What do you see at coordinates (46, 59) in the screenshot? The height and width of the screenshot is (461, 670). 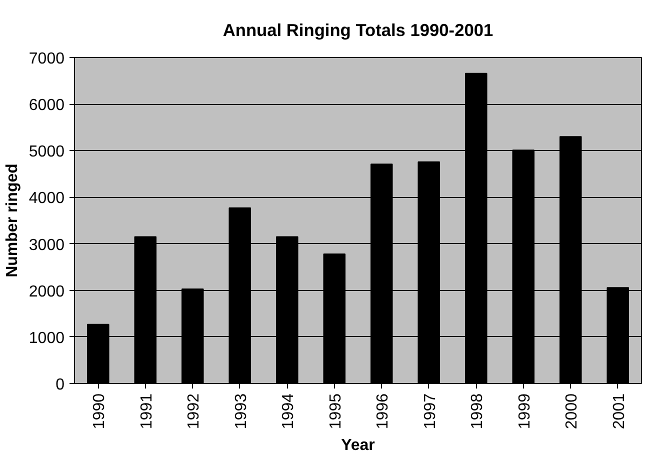 I see `y-tick-label: 7000` at bounding box center [46, 59].